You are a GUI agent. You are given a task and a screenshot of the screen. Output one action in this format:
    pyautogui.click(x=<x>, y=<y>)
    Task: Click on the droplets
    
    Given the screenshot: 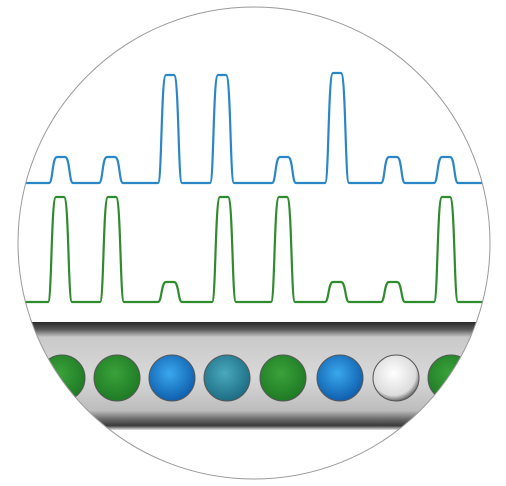 What is the action you would take?
    pyautogui.click(x=256, y=378)
    